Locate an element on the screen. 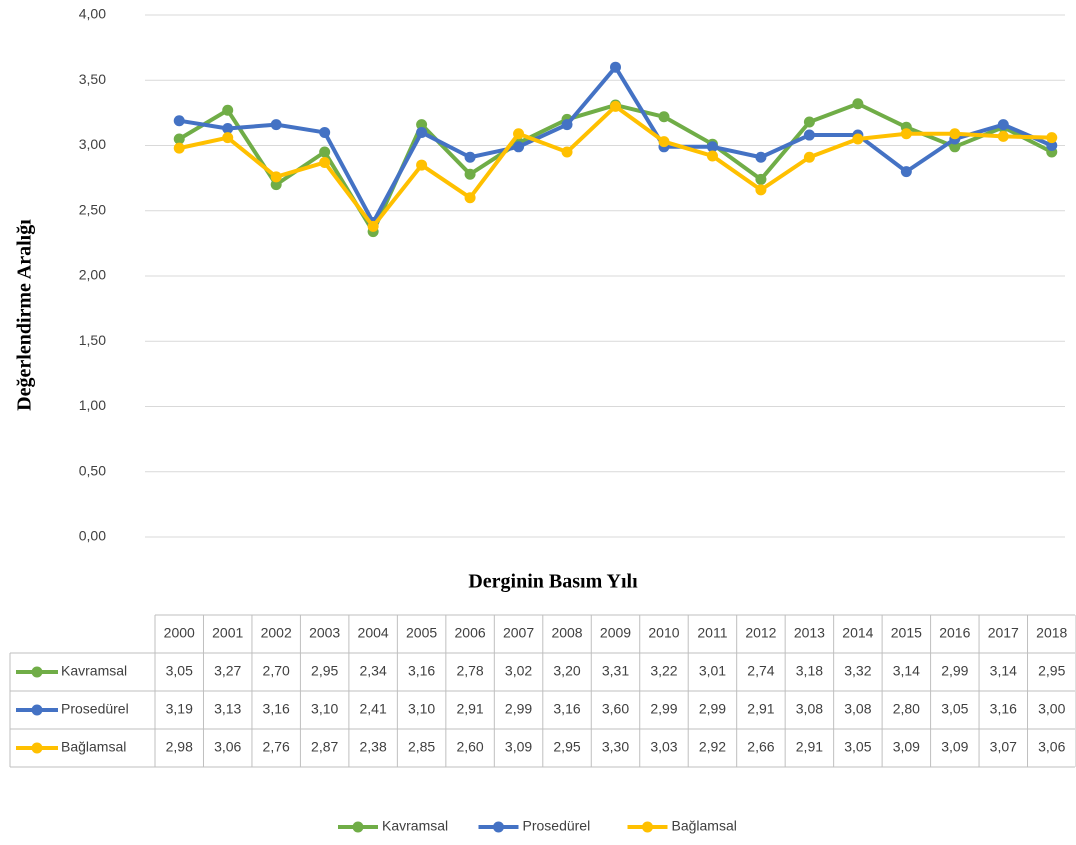 The height and width of the screenshot is (845, 1076). table-cell: 3,31 is located at coordinates (615, 671).